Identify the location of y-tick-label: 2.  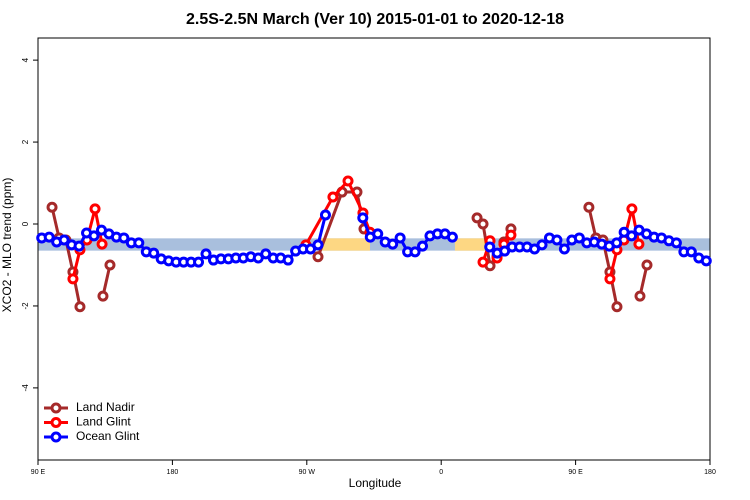
(25, 141).